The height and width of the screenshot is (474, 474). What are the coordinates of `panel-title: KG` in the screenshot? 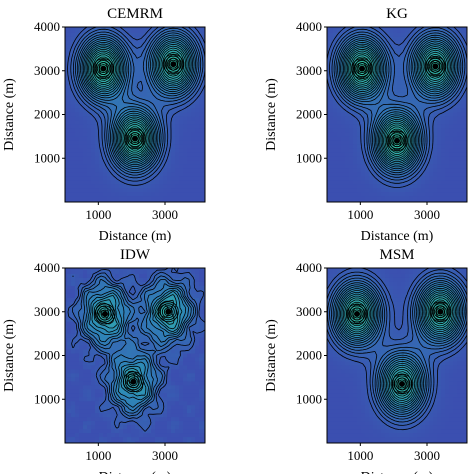 It's located at (397, 14).